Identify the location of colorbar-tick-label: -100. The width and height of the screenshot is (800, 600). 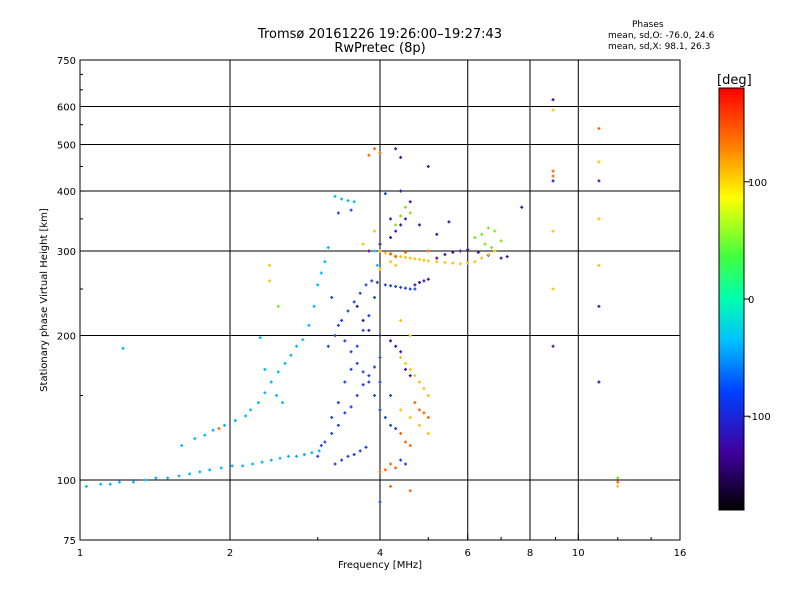
(759, 417).